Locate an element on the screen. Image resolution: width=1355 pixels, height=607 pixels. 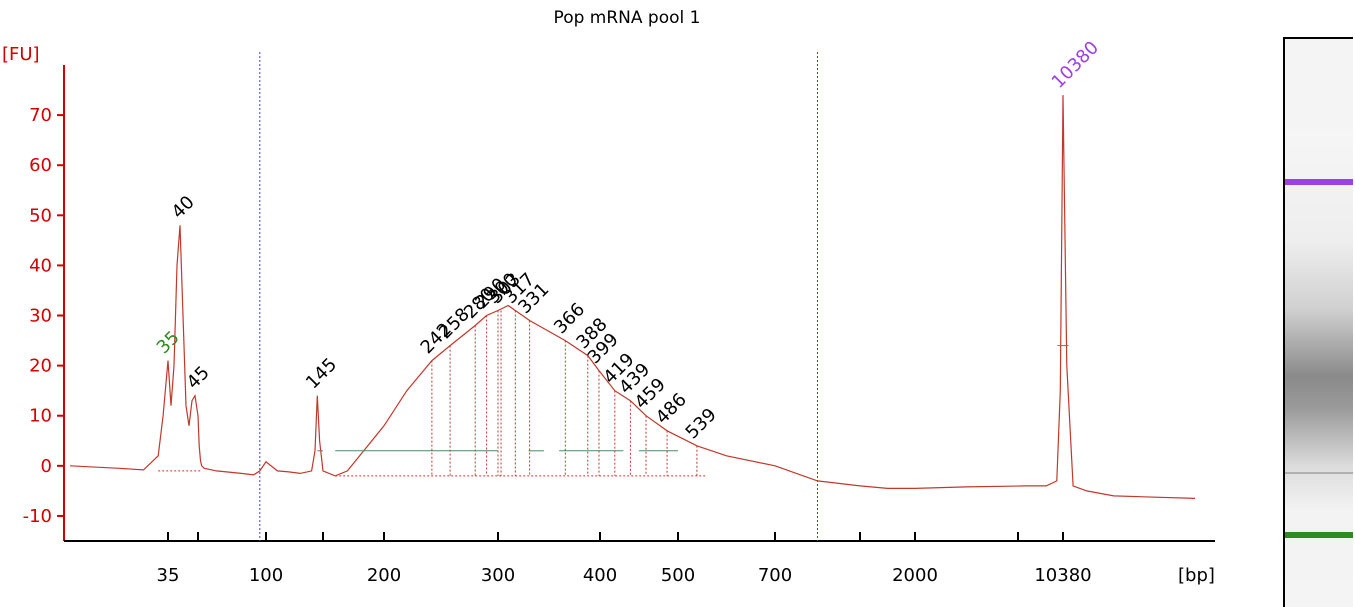
x-axis-label: [bp] is located at coordinates (1196, 575).